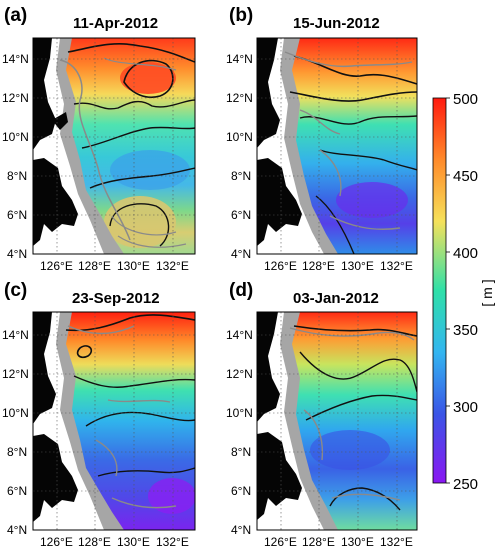 The width and height of the screenshot is (498, 550). Describe the element at coordinates (268, 367) in the screenshot. I see `land-d1` at that location.